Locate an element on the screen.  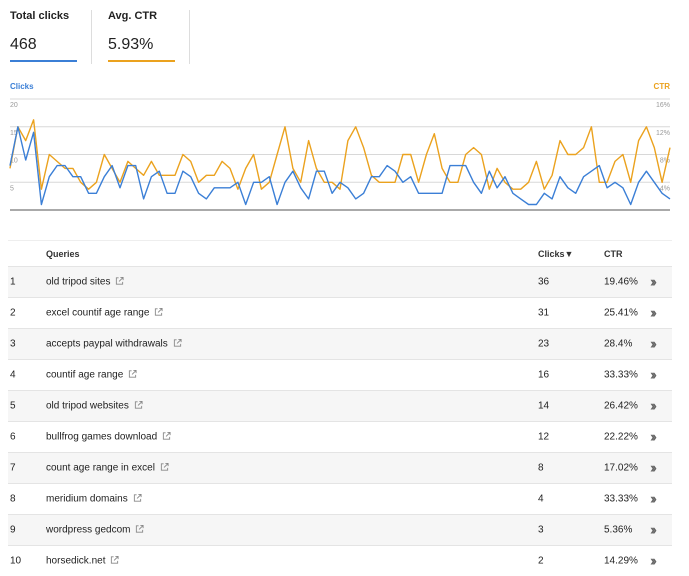
right-axis-label: CTR is located at coordinates (662, 86).